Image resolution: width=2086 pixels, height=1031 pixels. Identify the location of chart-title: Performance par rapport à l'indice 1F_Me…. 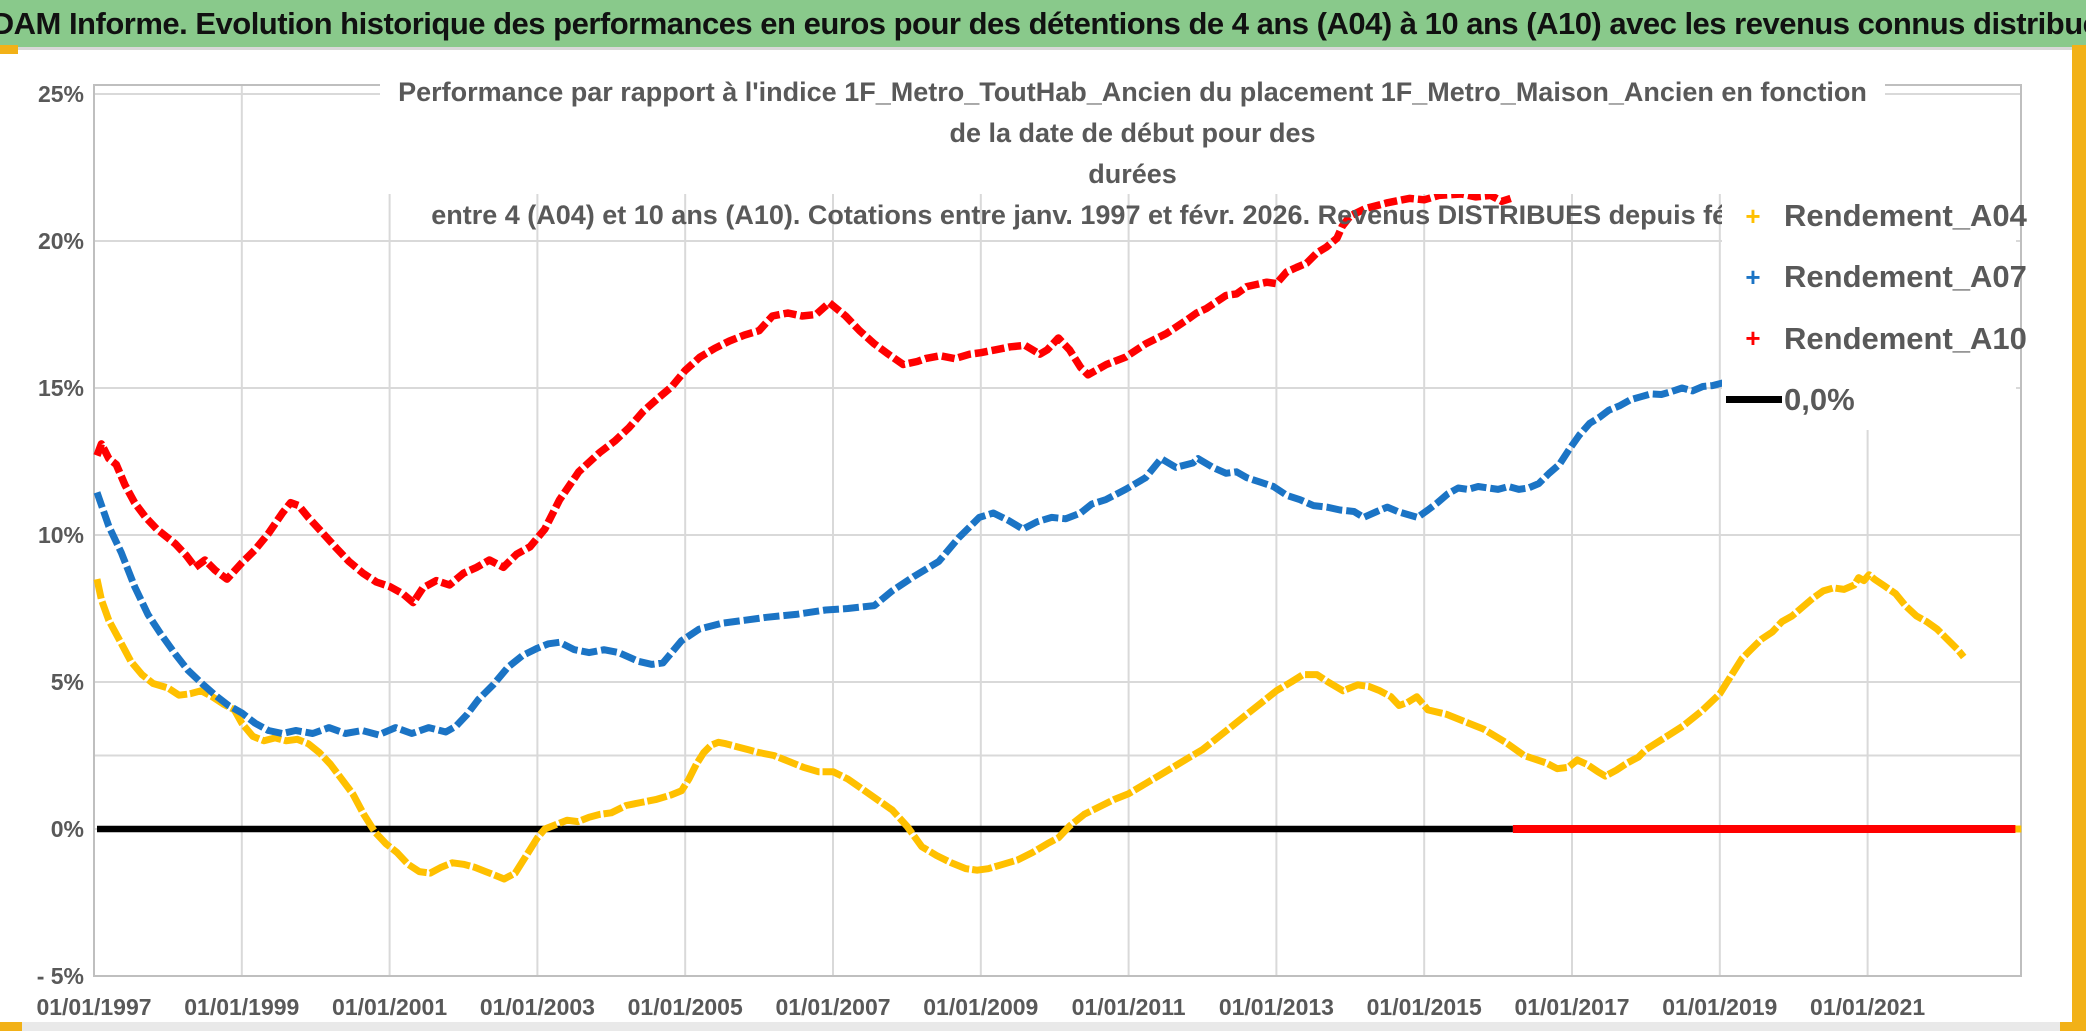
(1132, 151).